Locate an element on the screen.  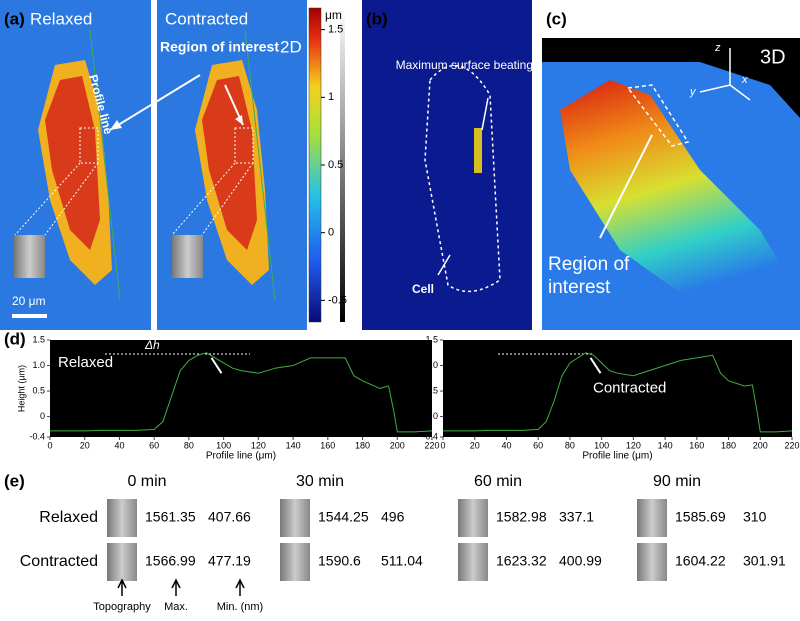
y-axis-label: Height (μm) is located at coordinates (21, 388).